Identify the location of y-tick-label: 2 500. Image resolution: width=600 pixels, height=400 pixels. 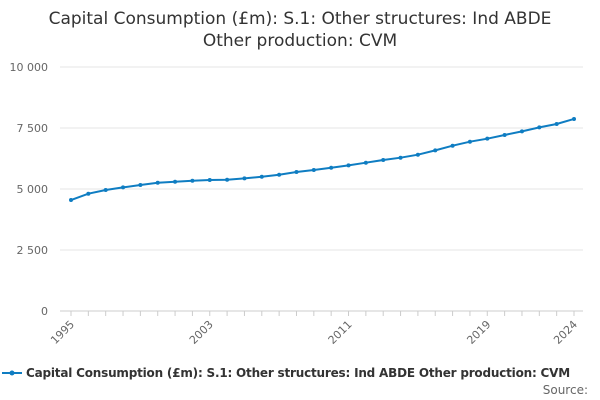
(33, 250).